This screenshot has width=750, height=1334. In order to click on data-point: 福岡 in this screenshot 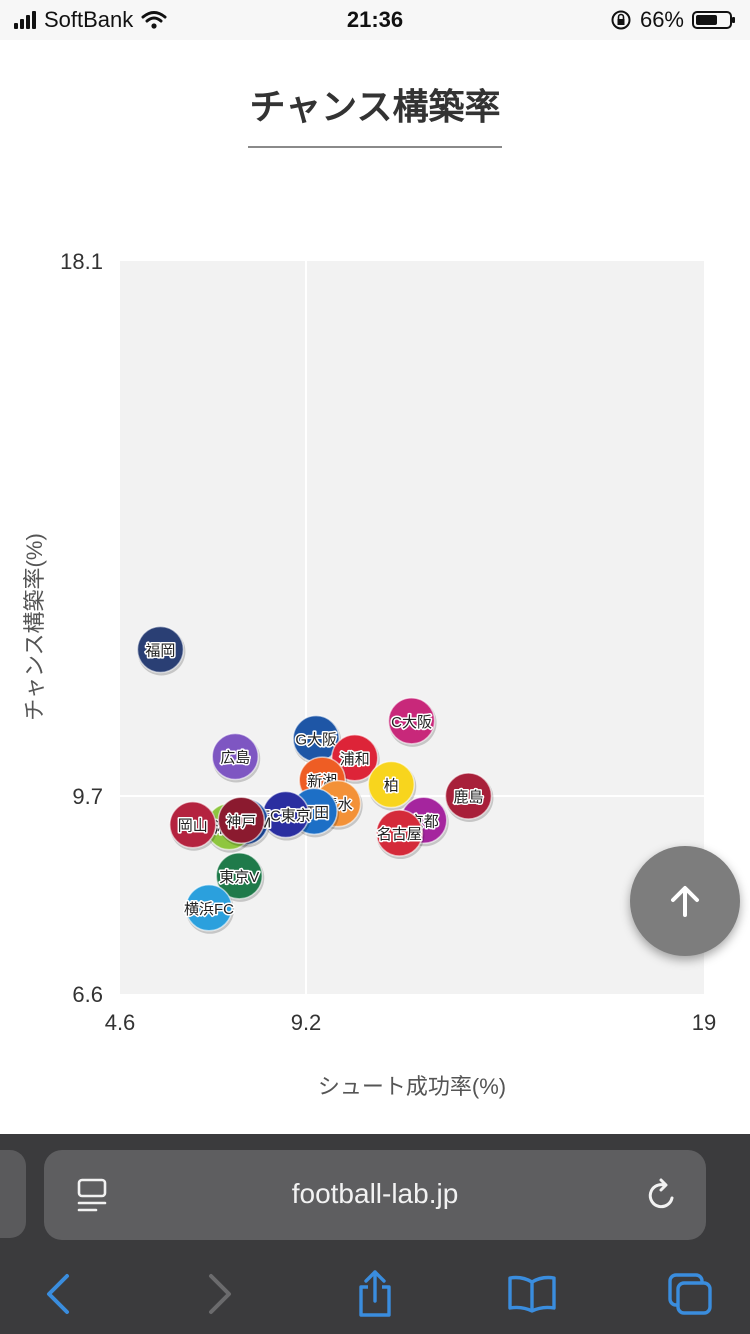, I will do `click(161, 650)`.